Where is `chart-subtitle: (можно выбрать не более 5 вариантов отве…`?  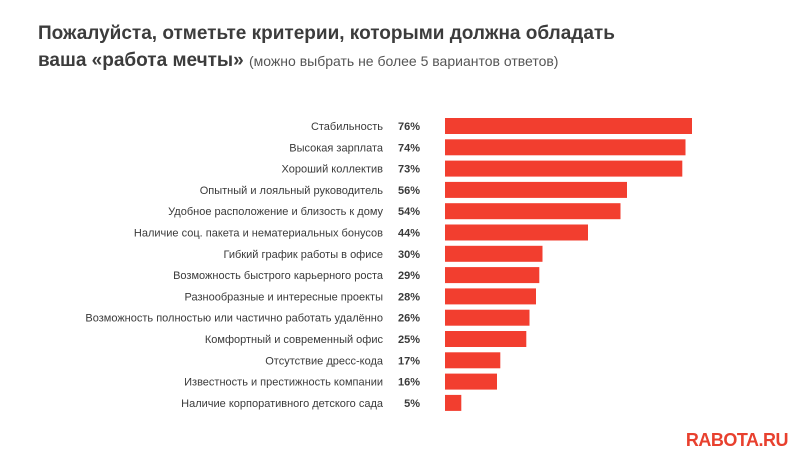
chart-subtitle: (можно выбрать не более 5 вариантов отве… is located at coordinates (404, 61).